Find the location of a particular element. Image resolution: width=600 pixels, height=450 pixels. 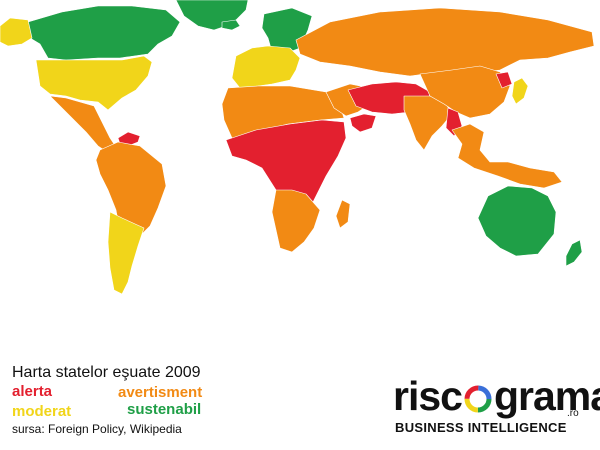

legend-alerta: alerta is located at coordinates (32, 391).